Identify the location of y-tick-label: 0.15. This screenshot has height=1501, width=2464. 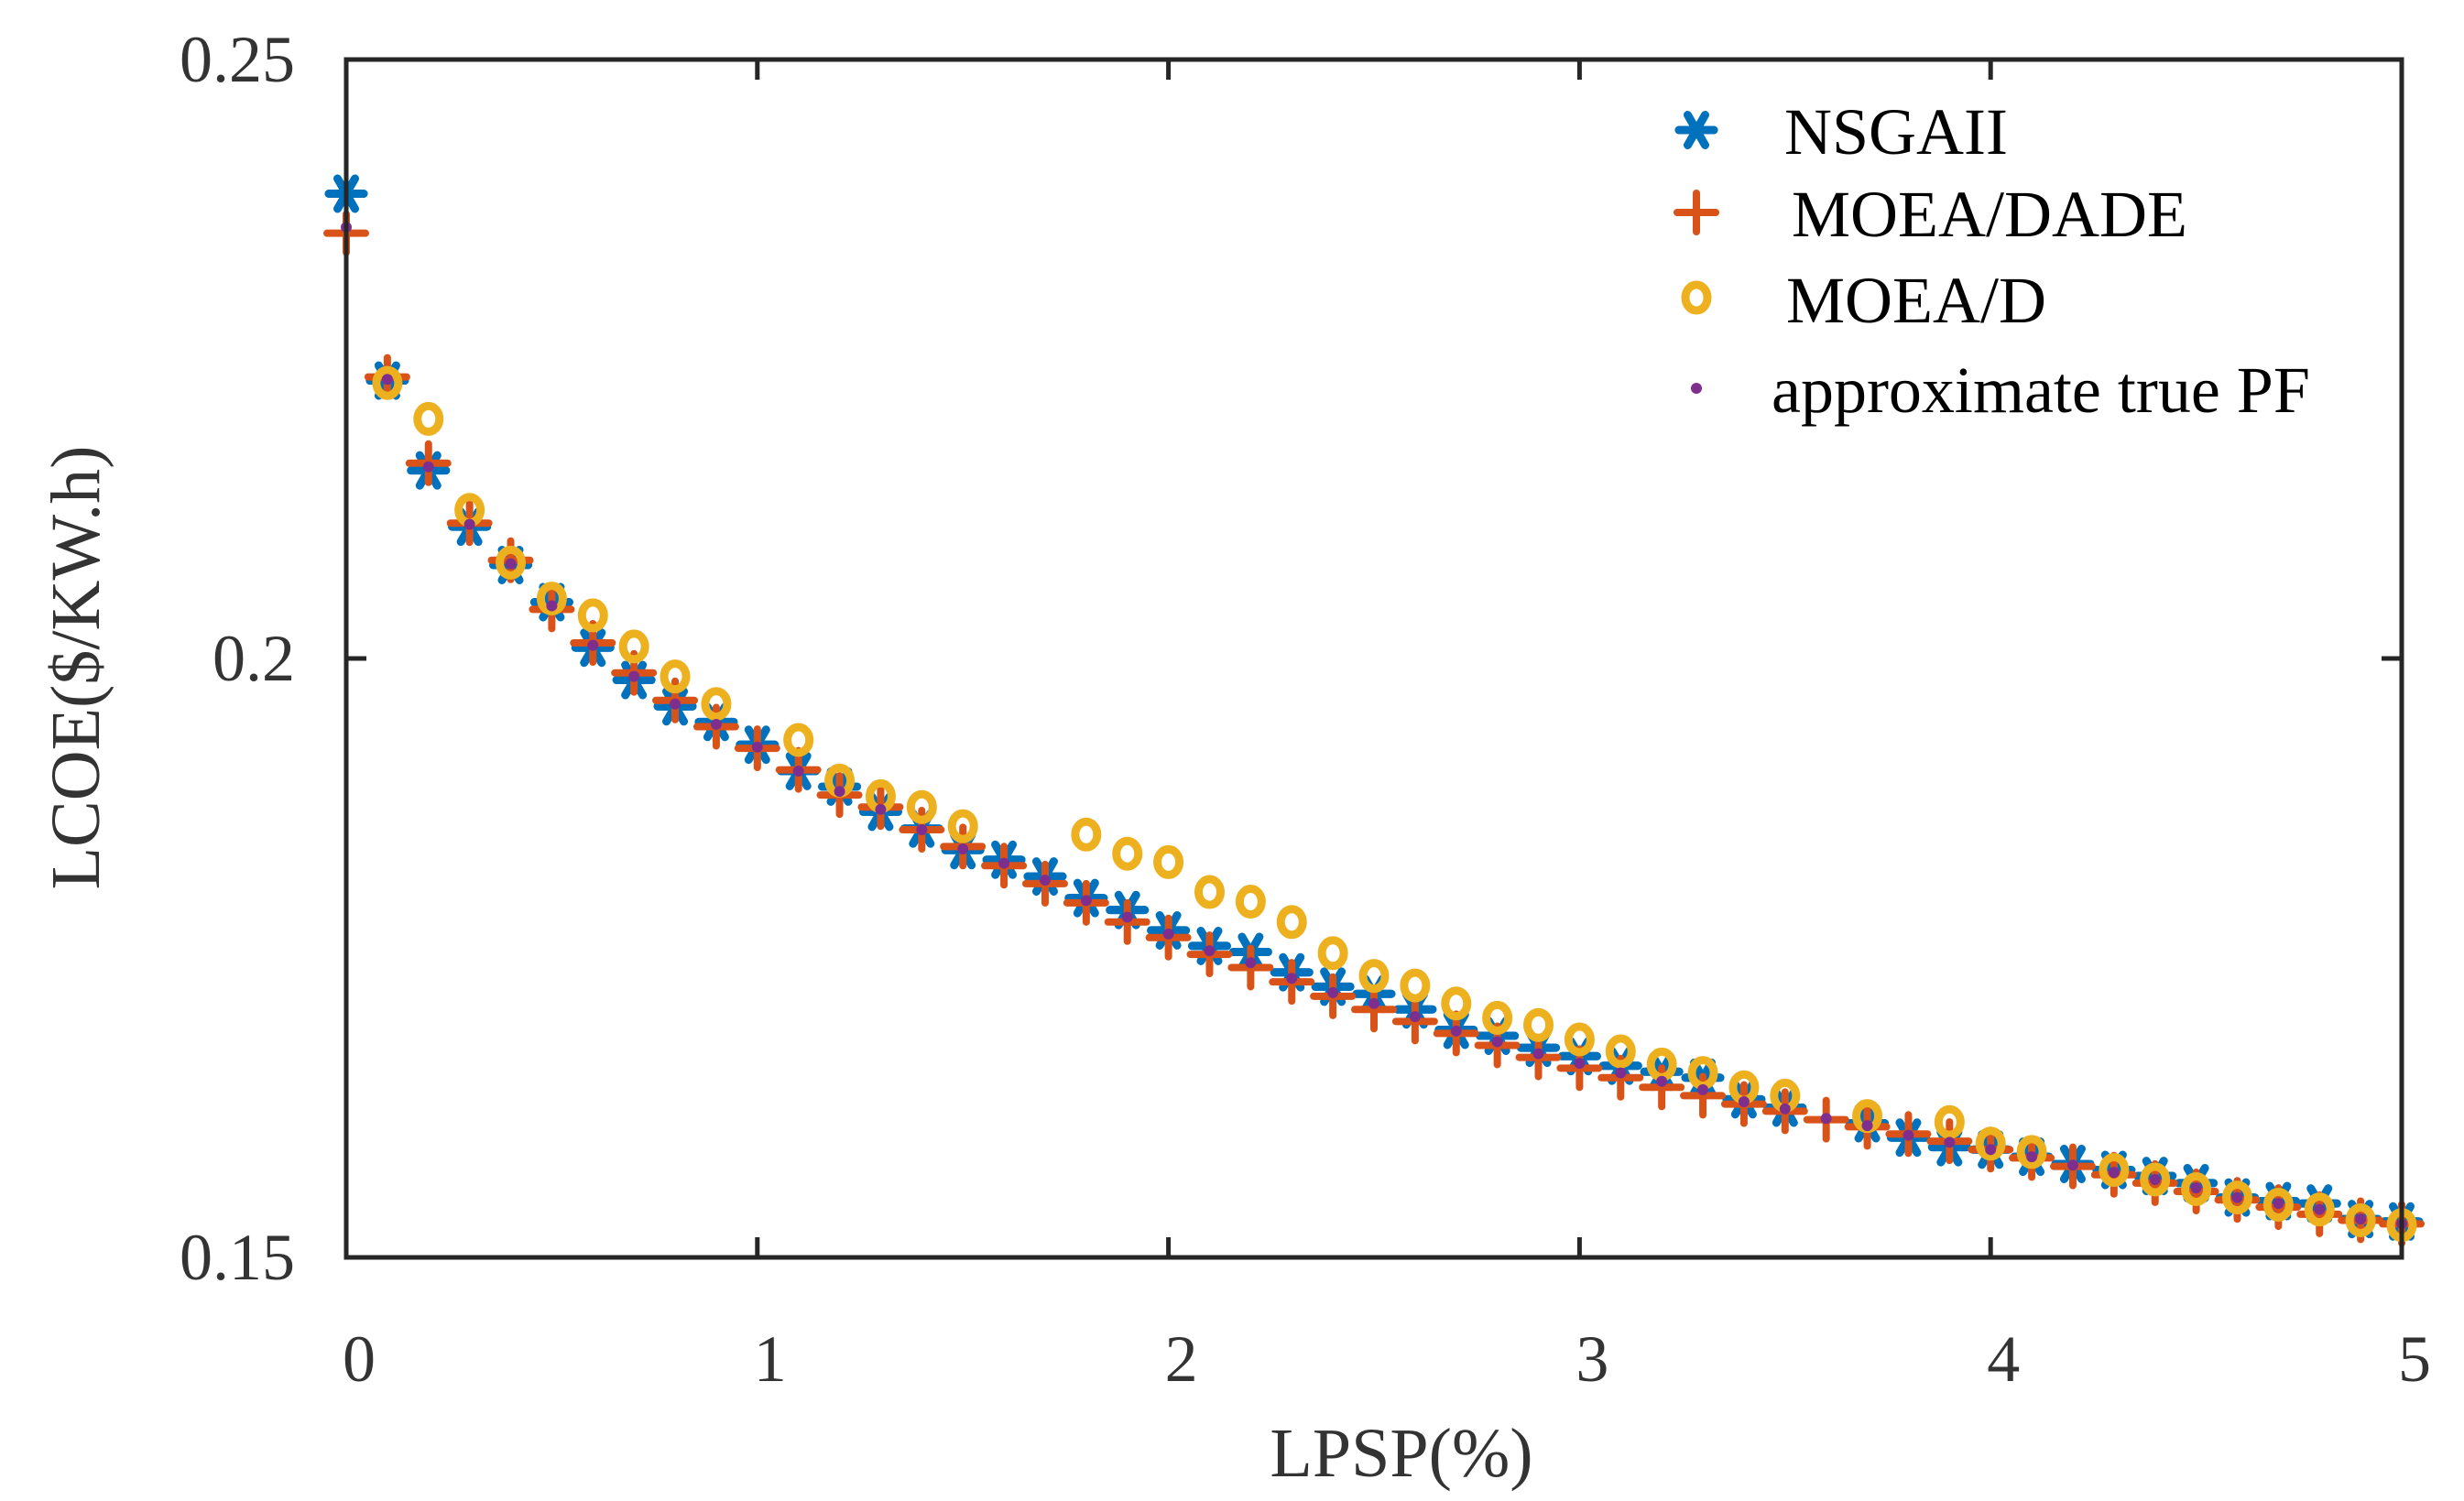
(237, 1257).